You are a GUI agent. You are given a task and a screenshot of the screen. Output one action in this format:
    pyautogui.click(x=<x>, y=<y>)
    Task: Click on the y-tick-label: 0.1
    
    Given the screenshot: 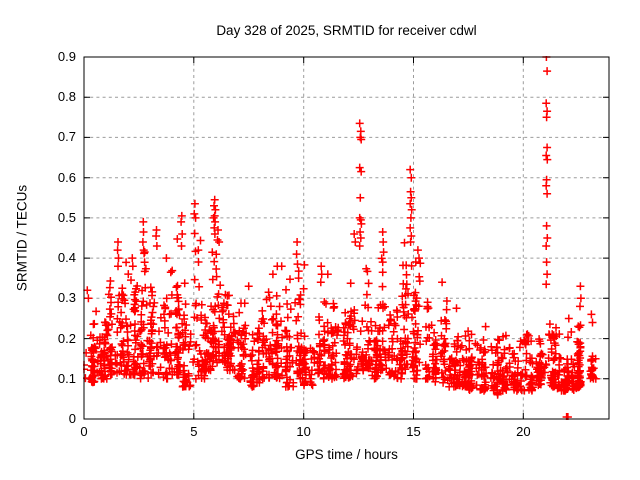 What is the action you would take?
    pyautogui.click(x=66, y=378)
    